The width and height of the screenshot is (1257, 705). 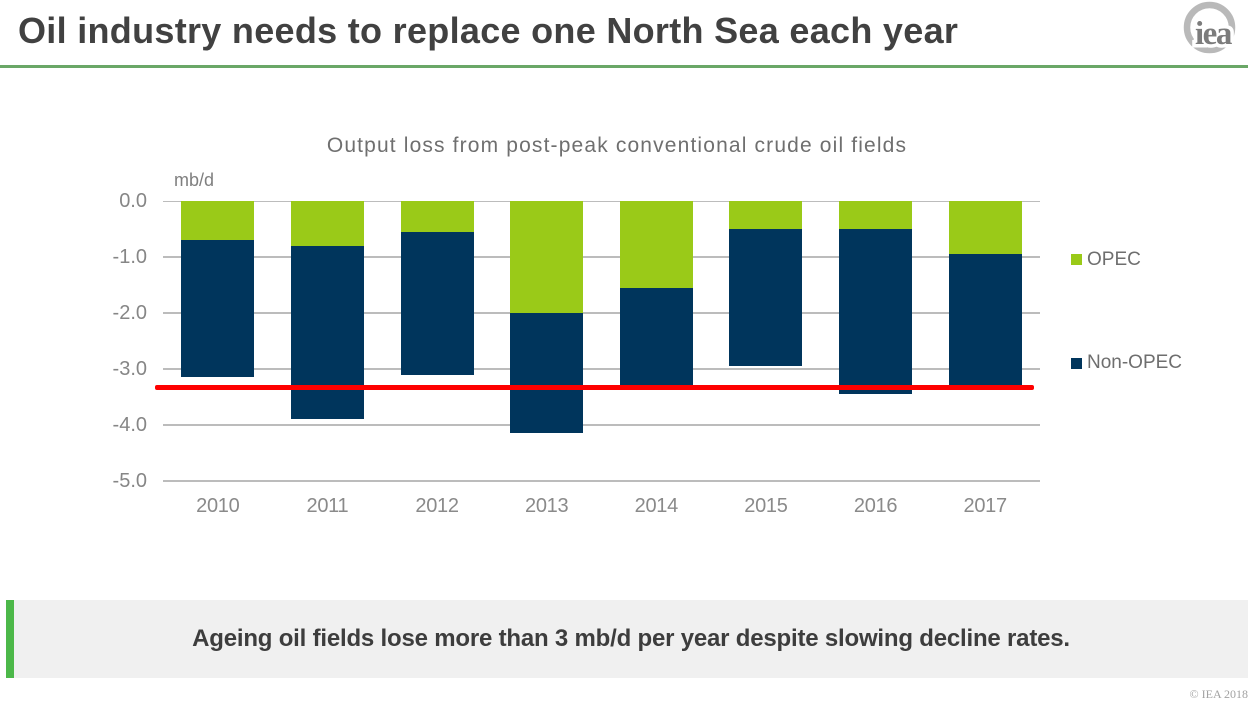 What do you see at coordinates (656, 336) in the screenshot?
I see `bar-segment-non-opec-2014` at bounding box center [656, 336].